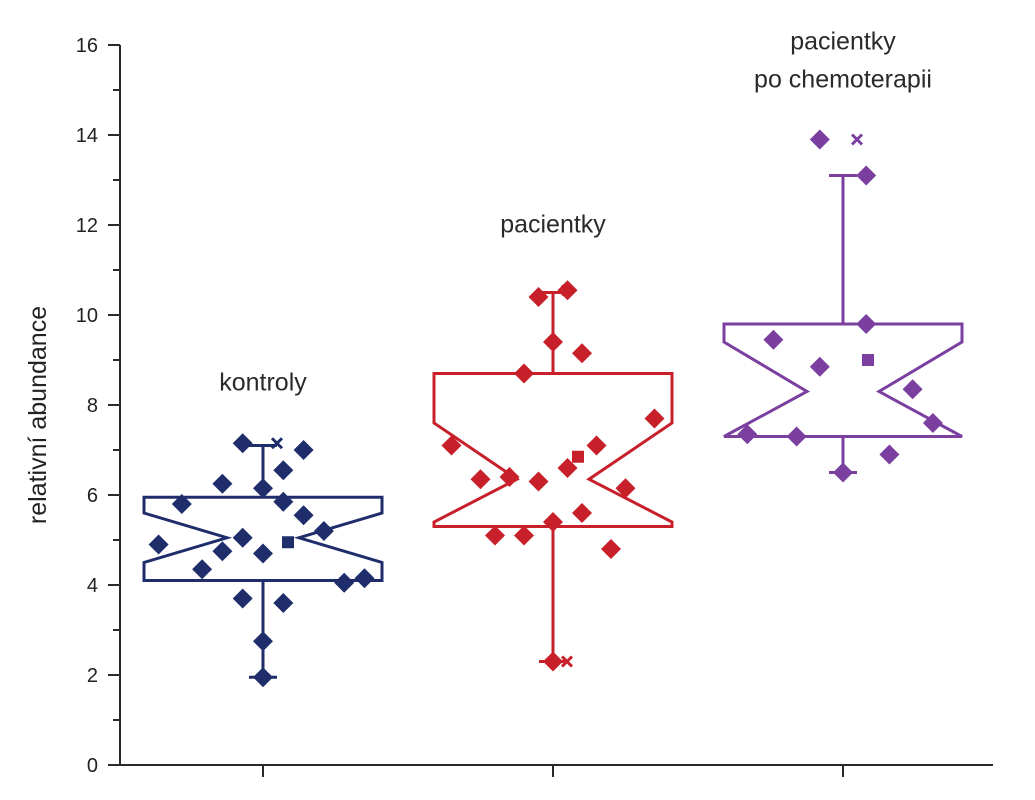  Describe the element at coordinates (92, 406) in the screenshot. I see `y-tick-label: 8` at that location.